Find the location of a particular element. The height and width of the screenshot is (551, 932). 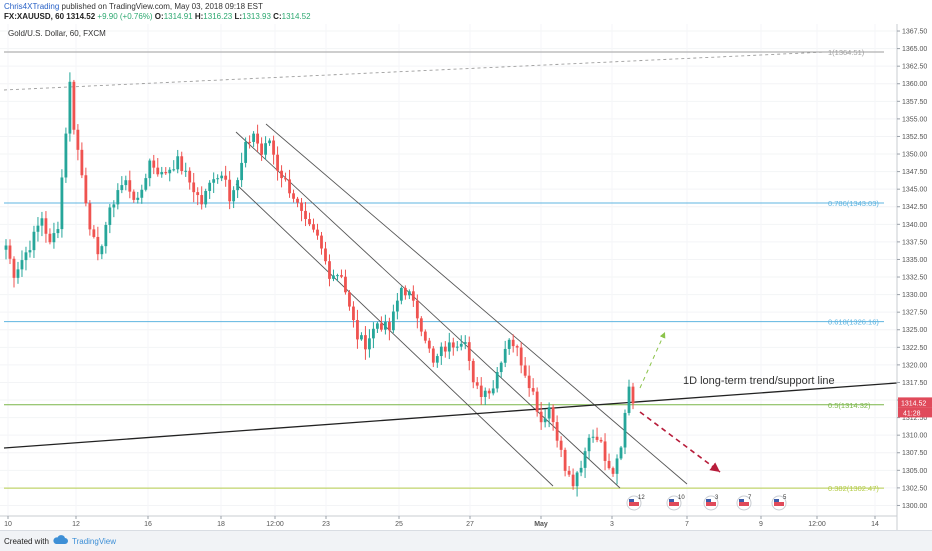

fib-level-label: 1(1364.51) is located at coordinates (846, 52).